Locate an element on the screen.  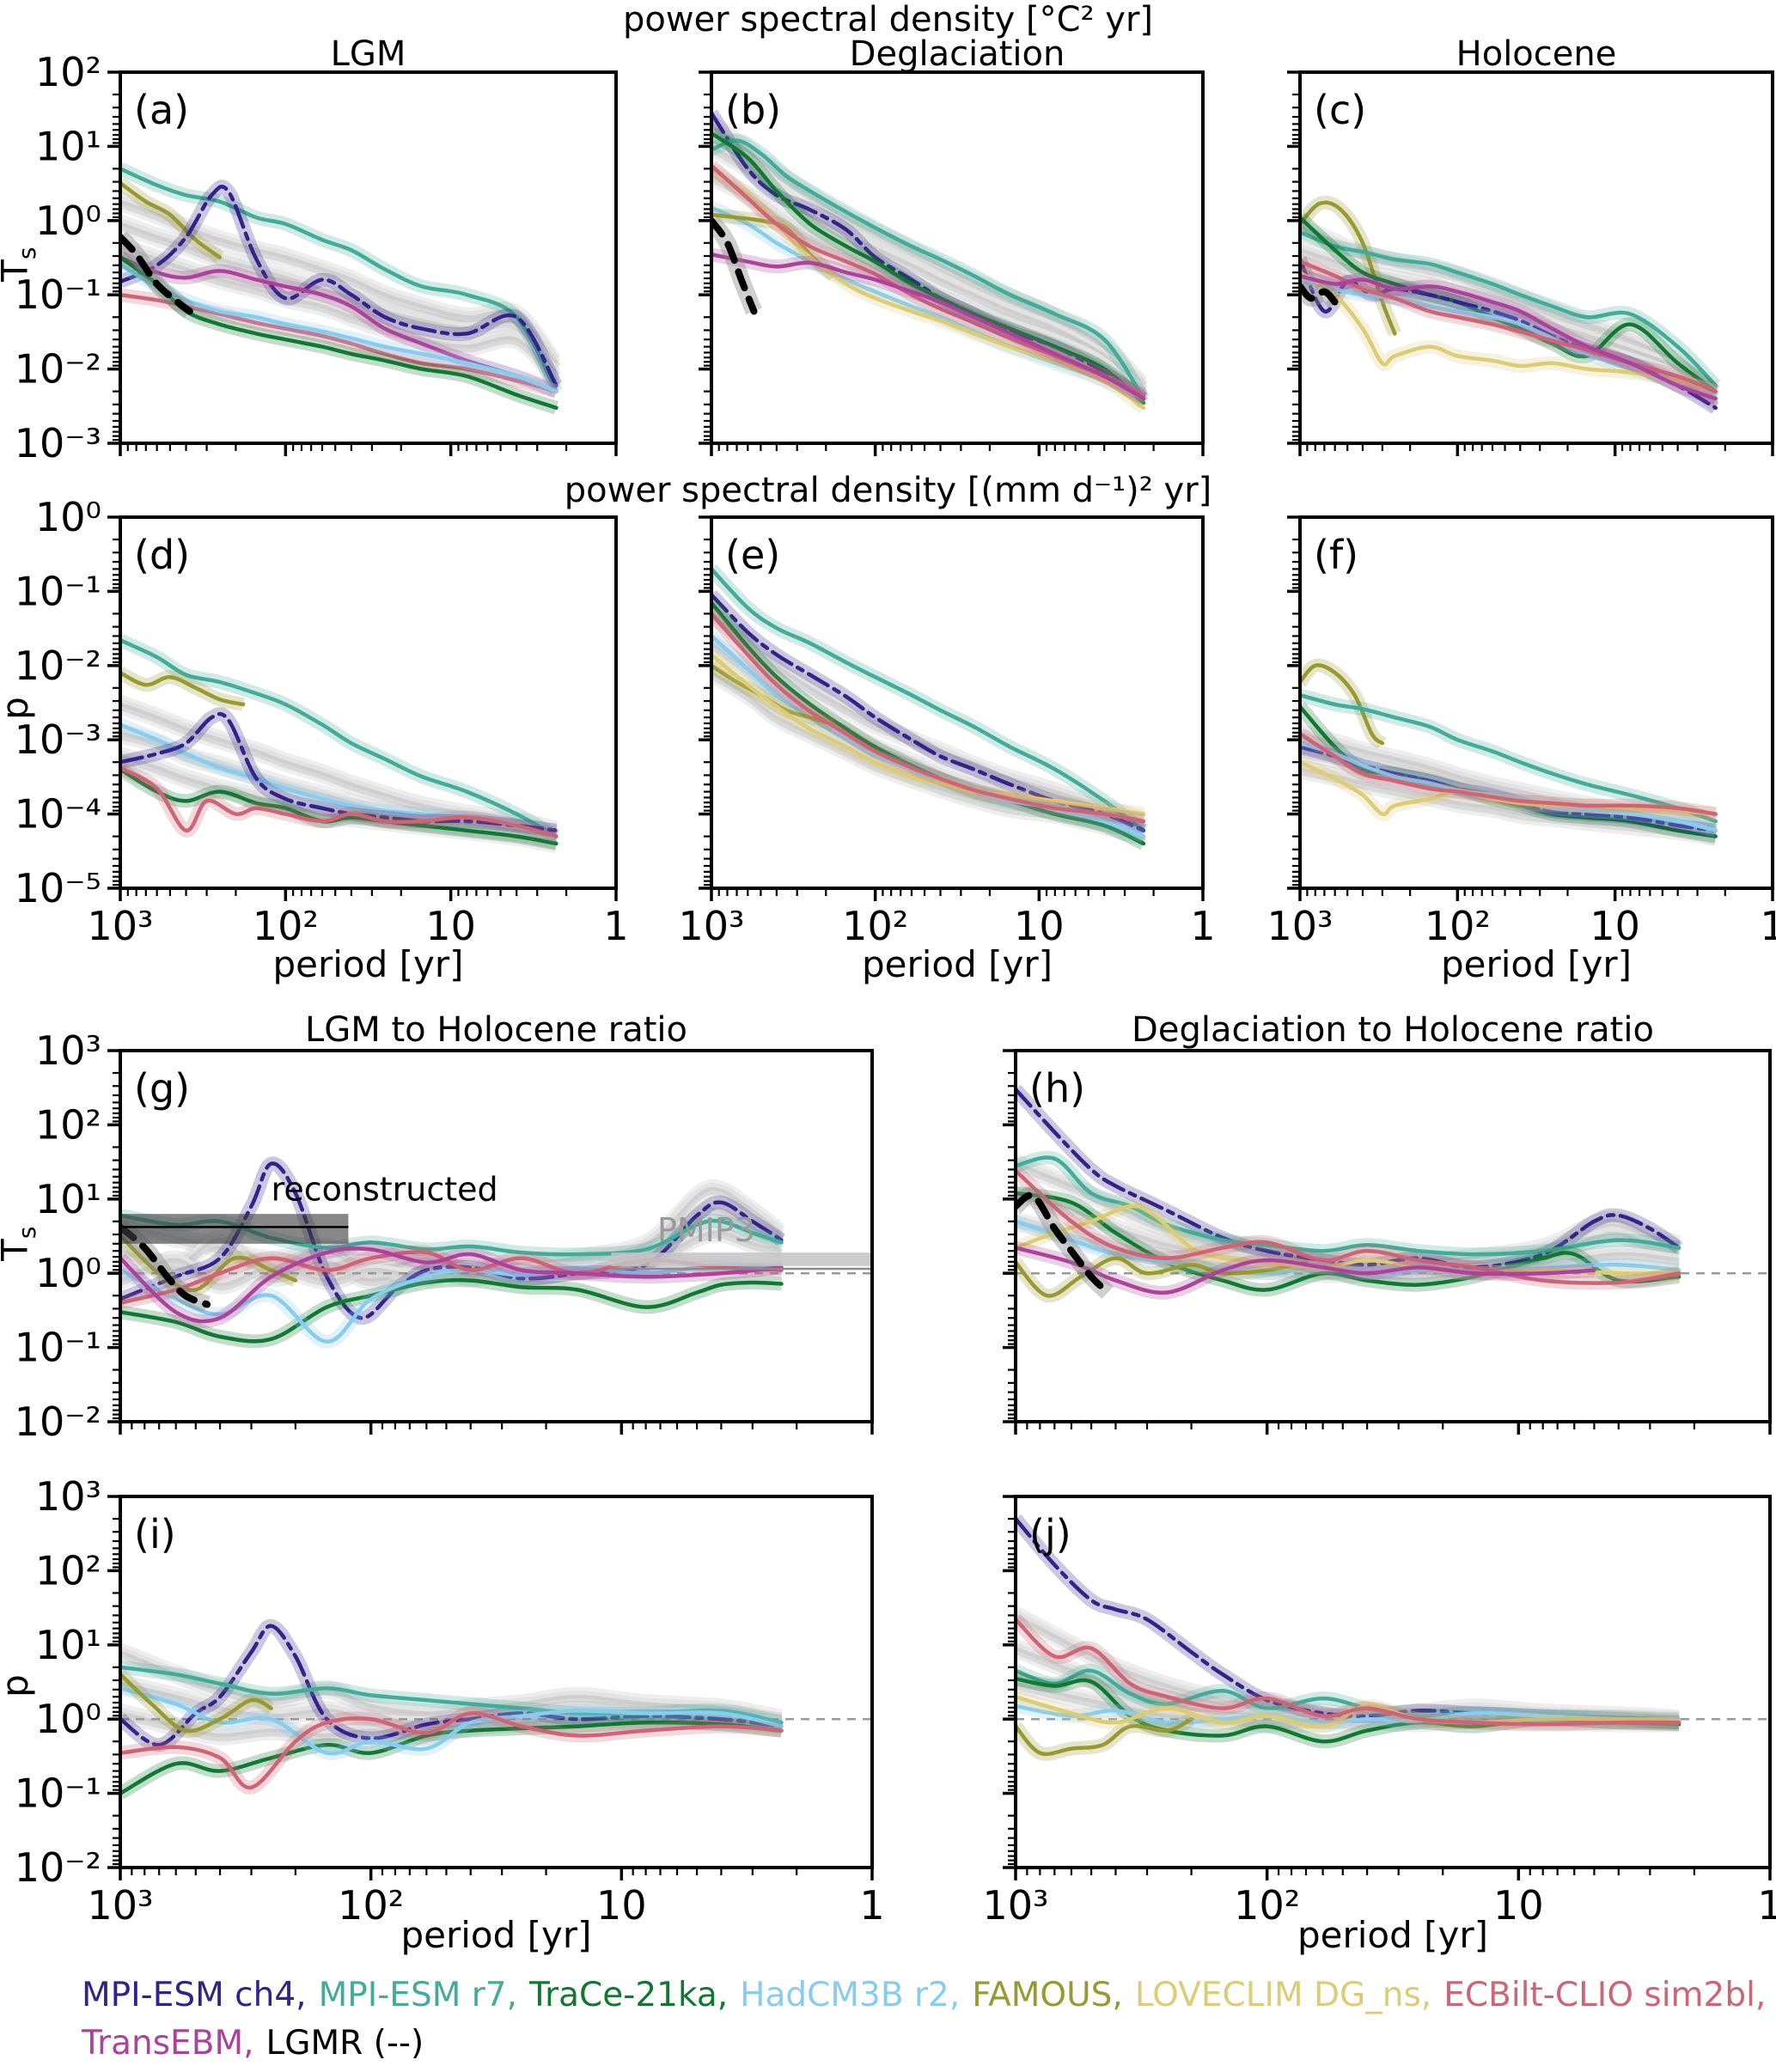
panel-spine-d is located at coordinates (368, 702).